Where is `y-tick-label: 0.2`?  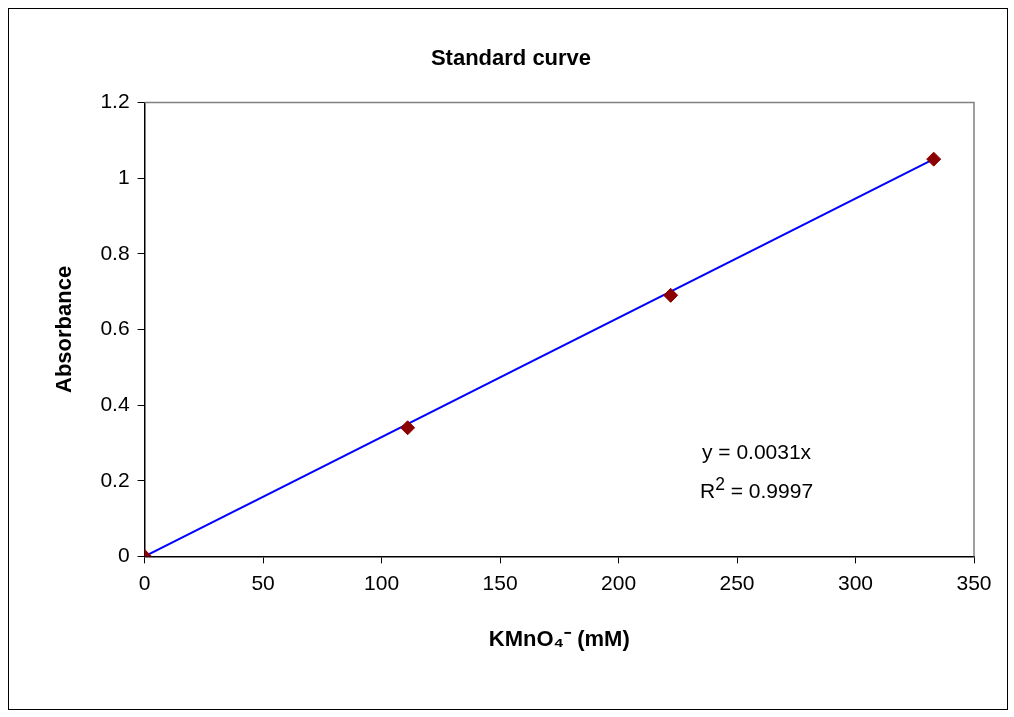 y-tick-label: 0.2 is located at coordinates (115, 479).